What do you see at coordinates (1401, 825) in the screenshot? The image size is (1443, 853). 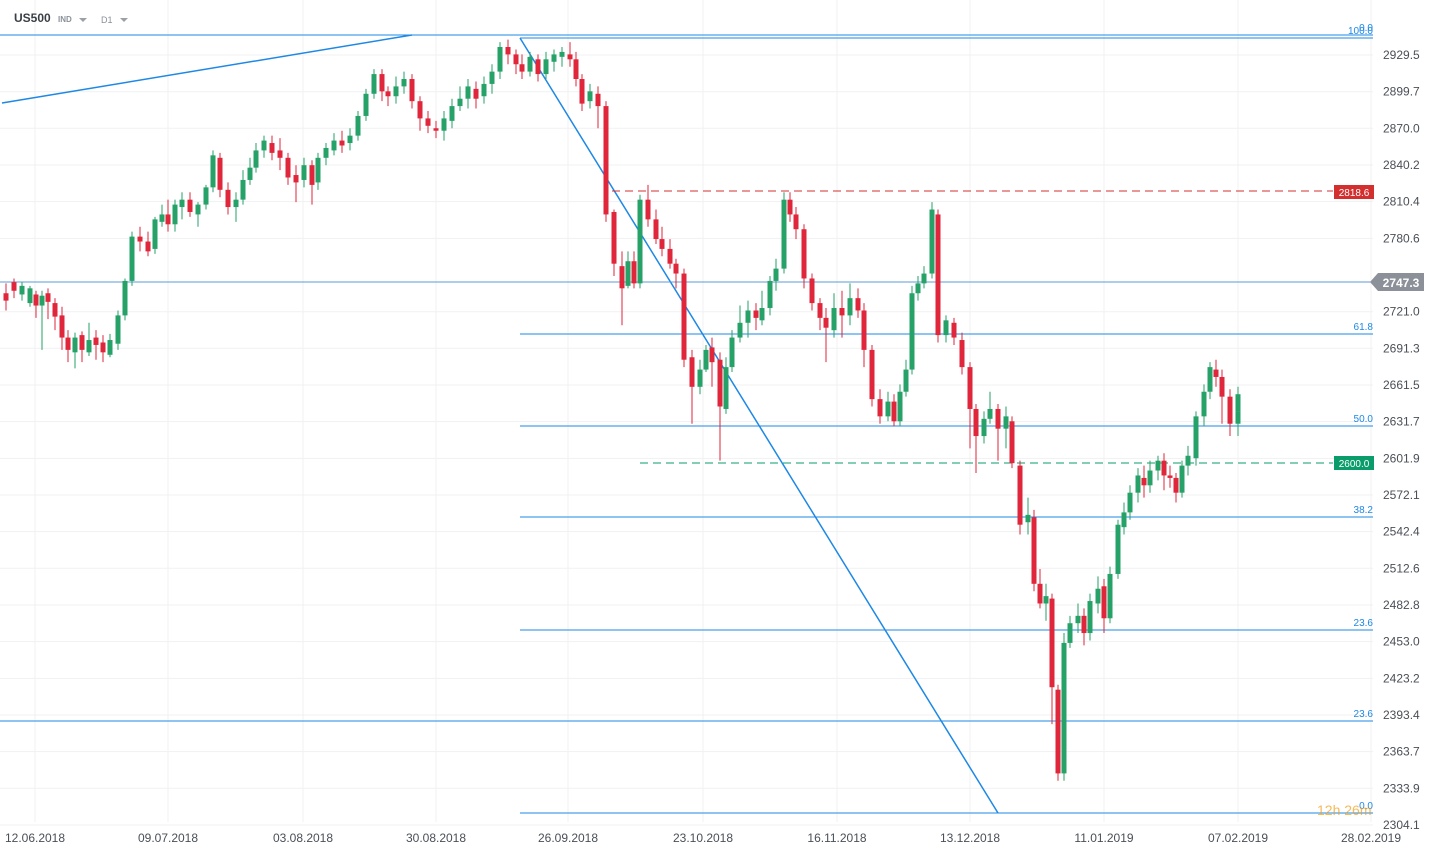 I see `y-tick-label: 2304.1` at bounding box center [1401, 825].